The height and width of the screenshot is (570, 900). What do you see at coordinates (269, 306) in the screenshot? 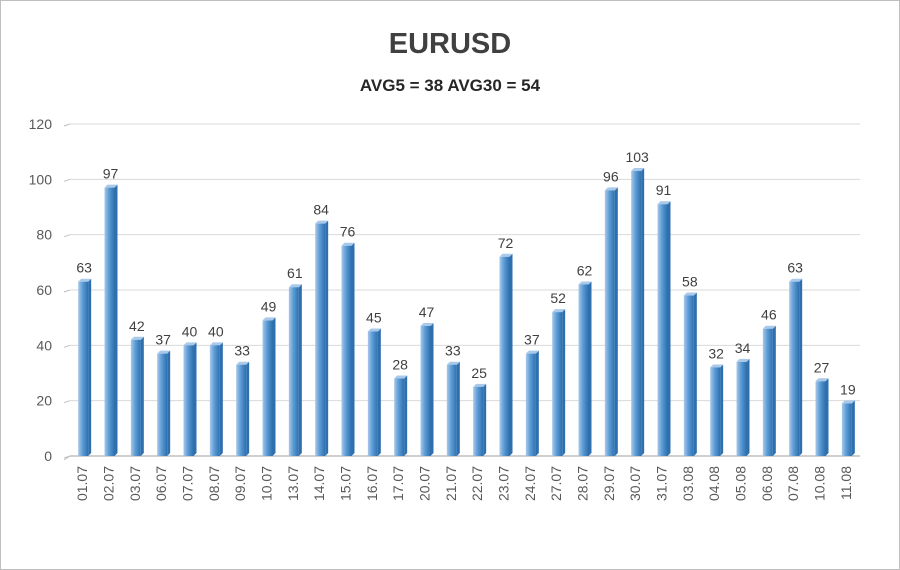
I see `data-label: 49` at bounding box center [269, 306].